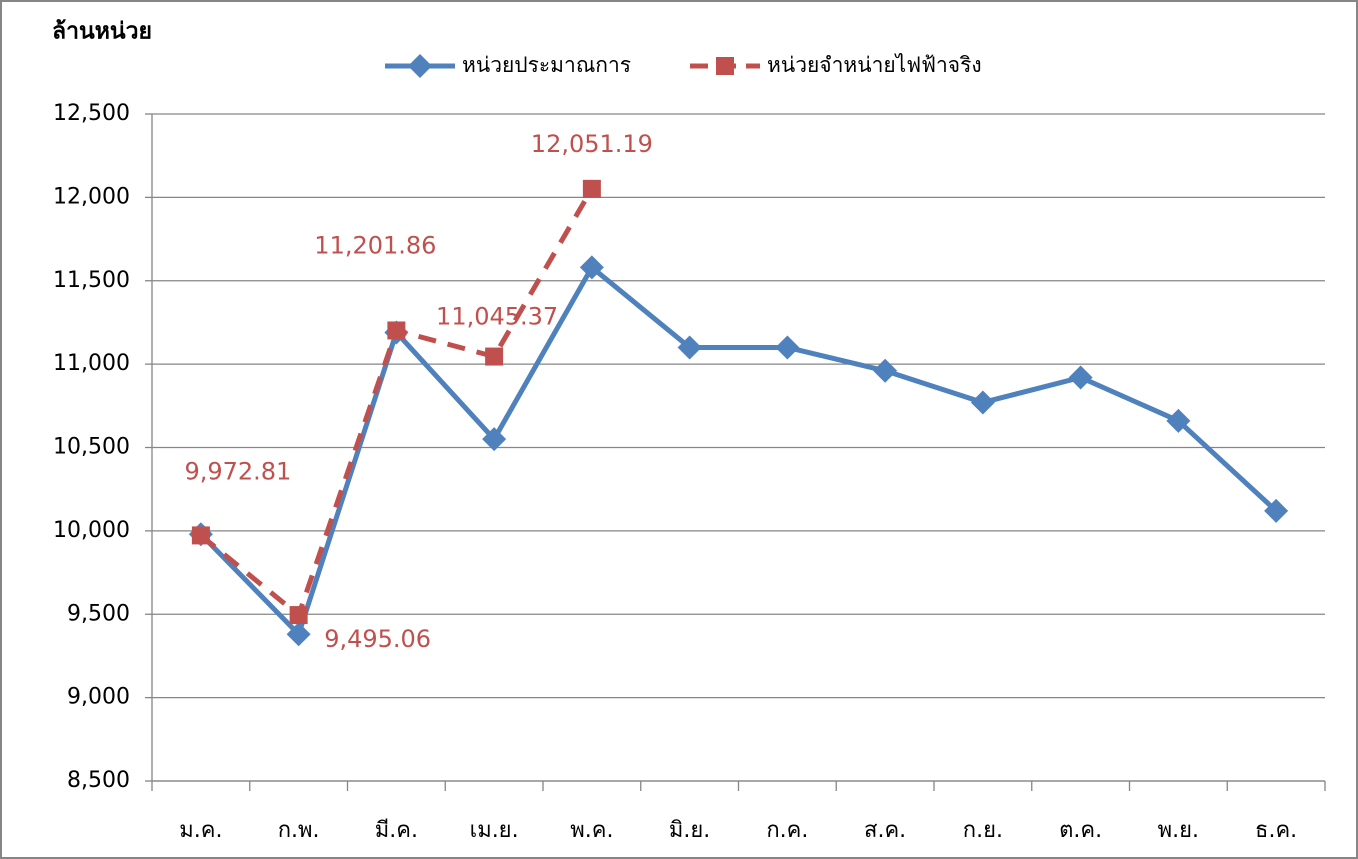  I want to click on data-label: 11,045.37, so click(497, 317).